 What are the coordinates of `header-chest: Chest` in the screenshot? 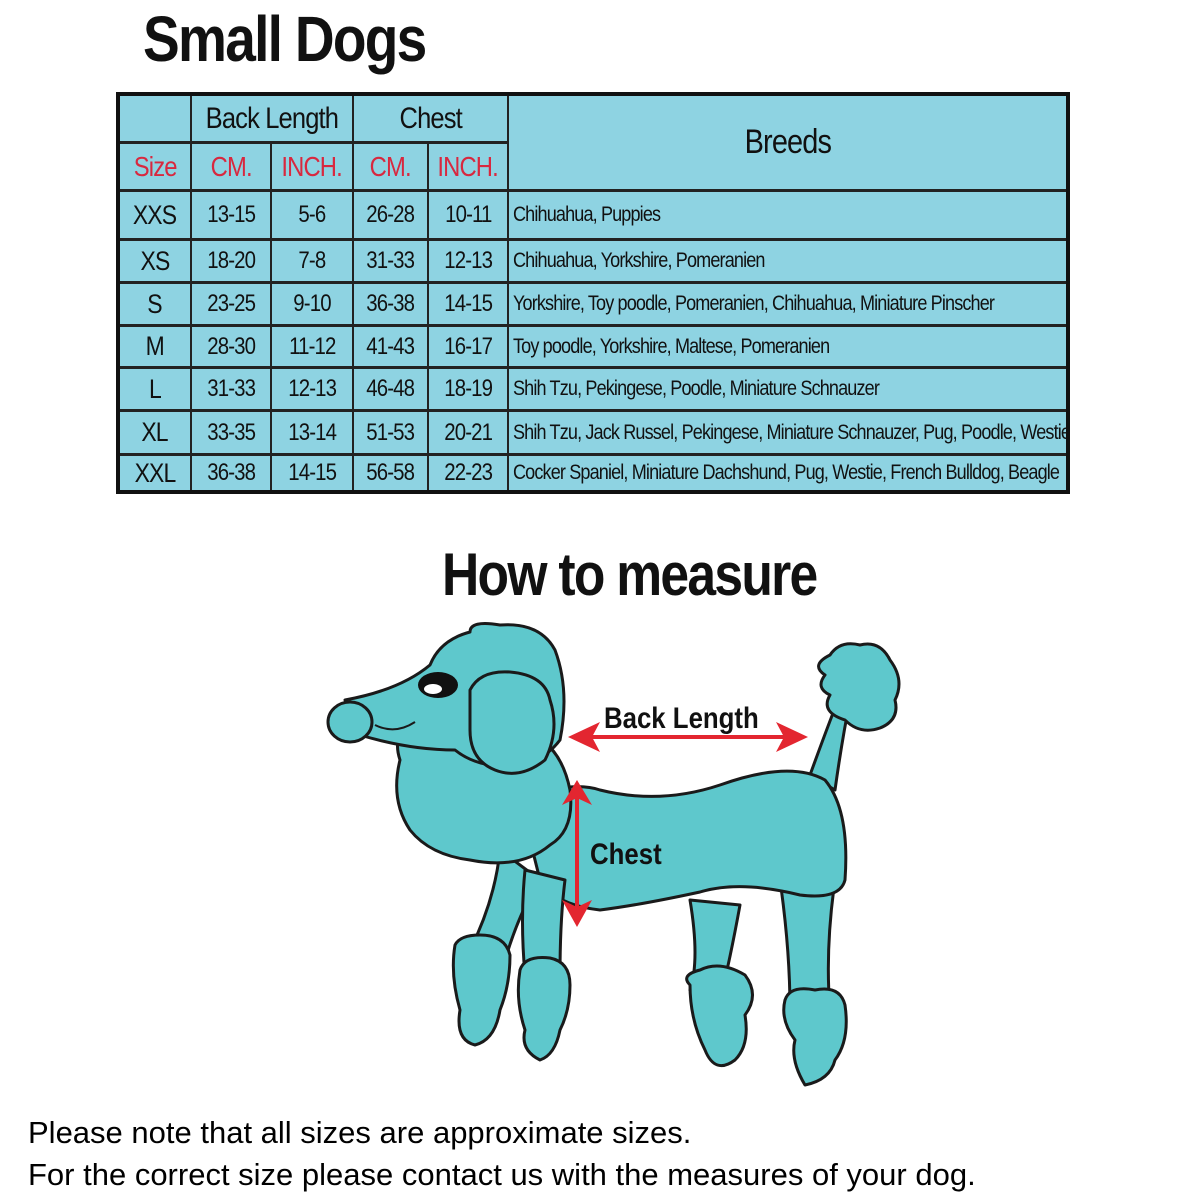 It's located at (431, 120).